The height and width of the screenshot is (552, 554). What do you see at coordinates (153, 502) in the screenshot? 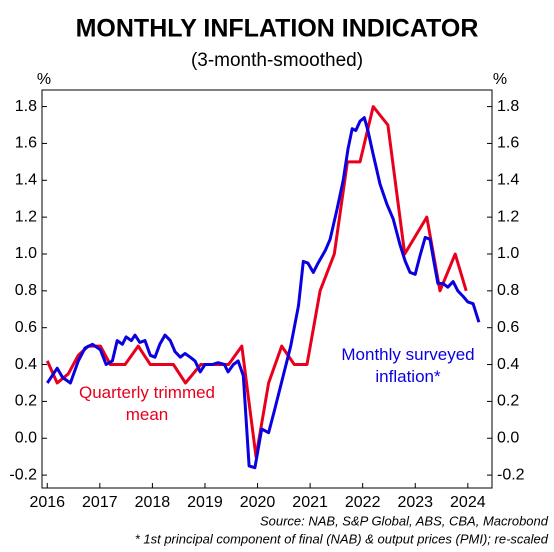
I see `x-tick-label: 2018` at bounding box center [153, 502].